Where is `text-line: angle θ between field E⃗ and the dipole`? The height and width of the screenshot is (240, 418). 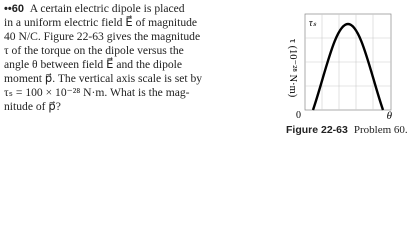 text-line: angle θ between field E⃗ and the dipole is located at coordinates (93, 64).